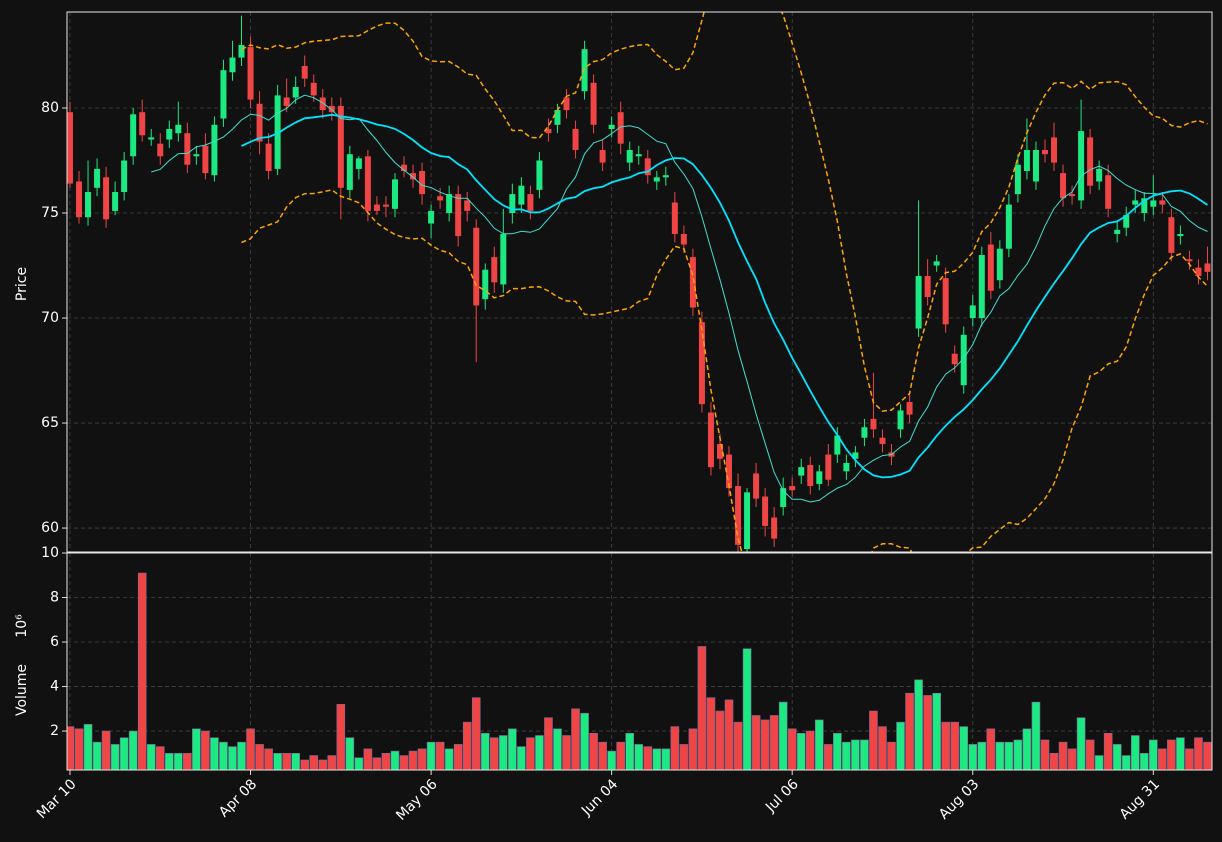  Describe the element at coordinates (54, 642) in the screenshot. I see `y-tick-label: 6` at that location.